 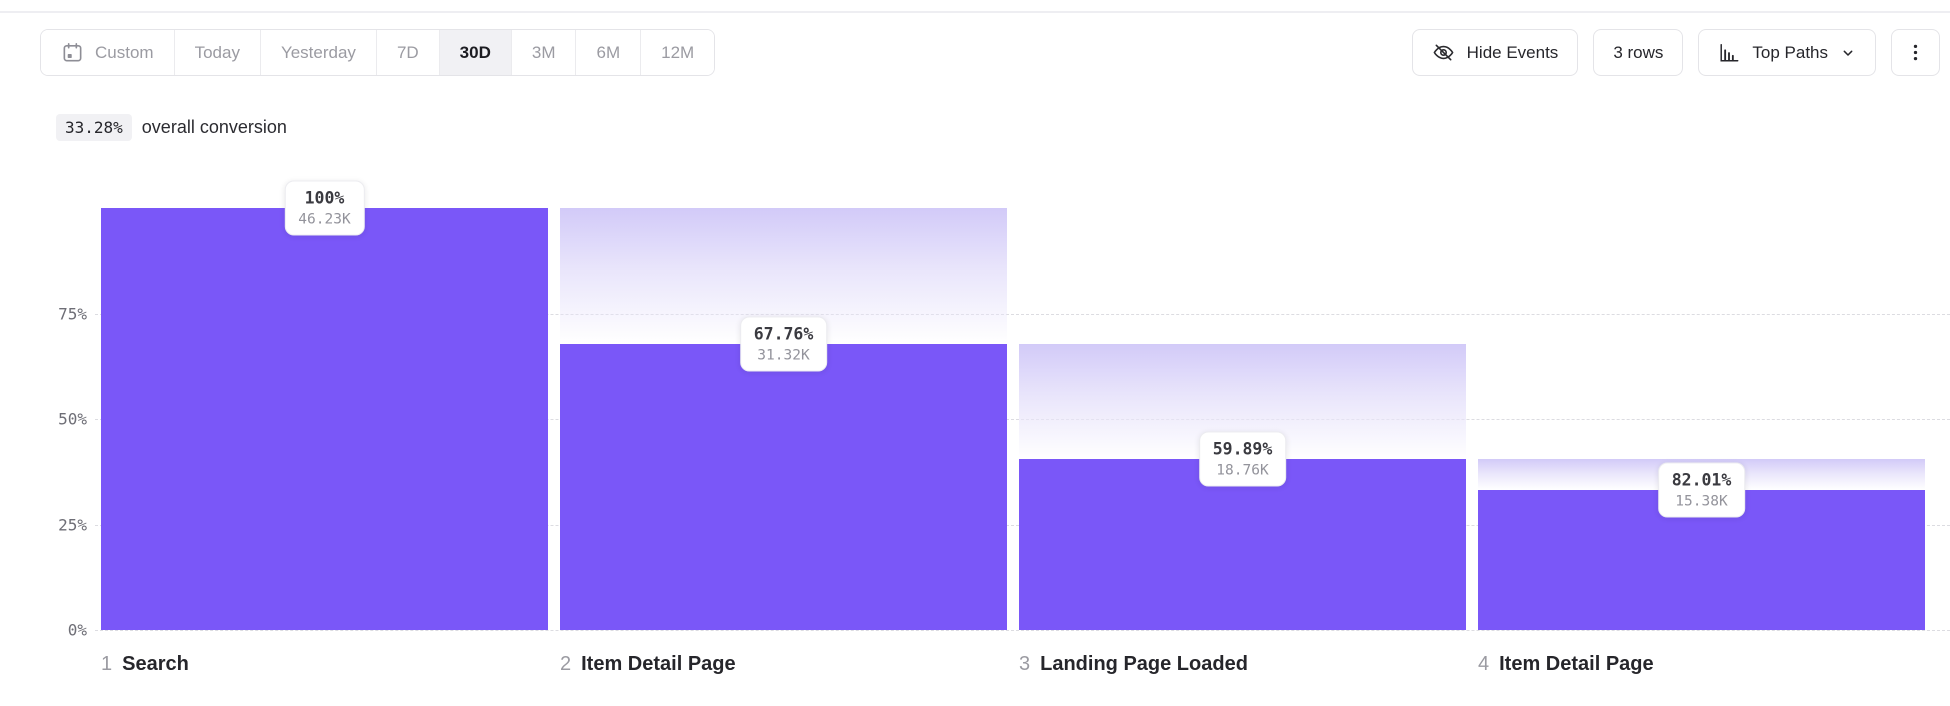 I want to click on overall-conversion-value: 33.28%, so click(x=94, y=127).